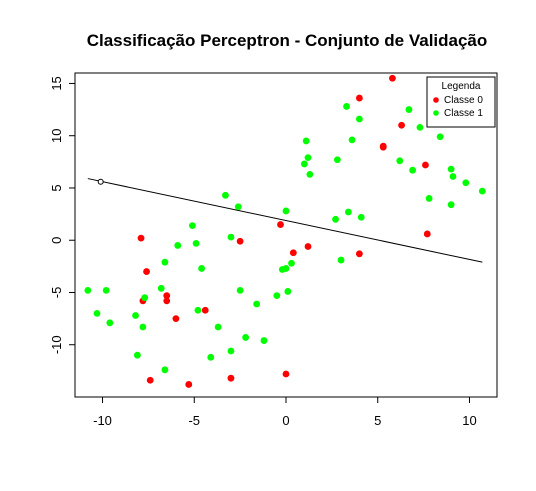 The width and height of the screenshot is (536, 491). What do you see at coordinates (56, 187) in the screenshot?
I see `y-tick-label: 5` at bounding box center [56, 187].